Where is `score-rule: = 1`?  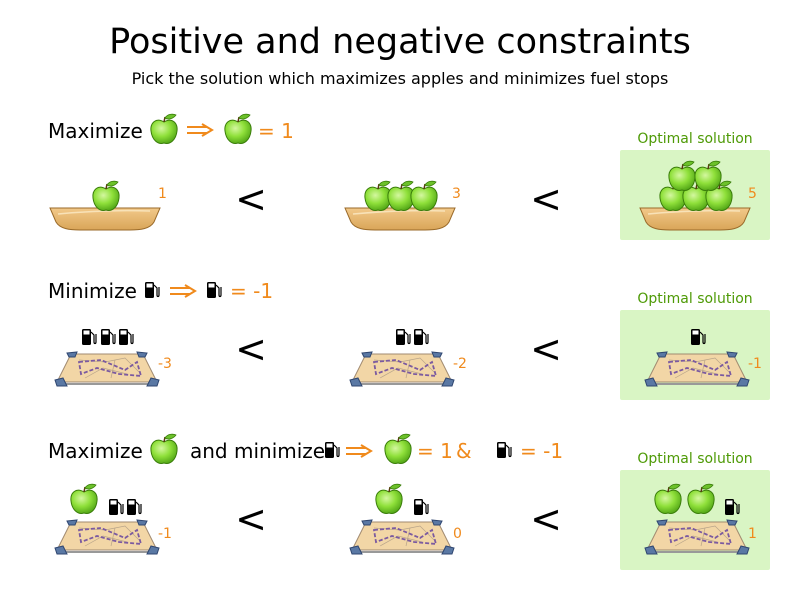 score-rule: = 1 is located at coordinates (276, 131).